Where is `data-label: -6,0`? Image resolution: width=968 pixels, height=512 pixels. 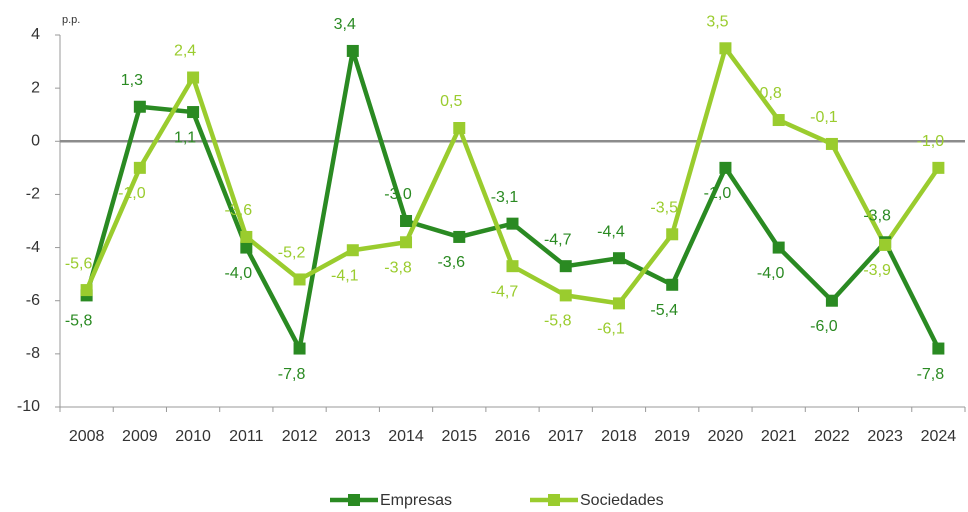 data-label: -6,0 is located at coordinates (824, 326).